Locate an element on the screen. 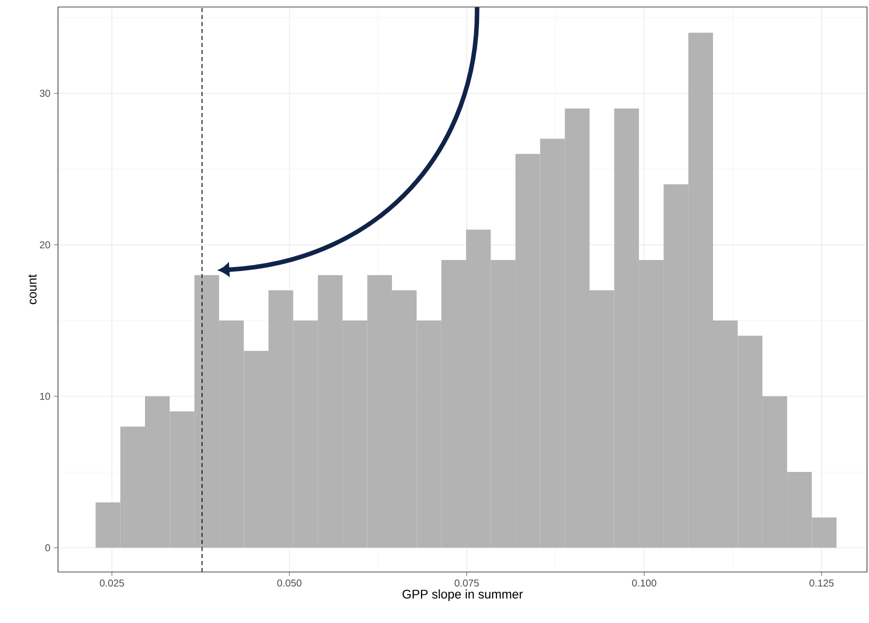  y-tick-label: 30 is located at coordinates (45, 93).